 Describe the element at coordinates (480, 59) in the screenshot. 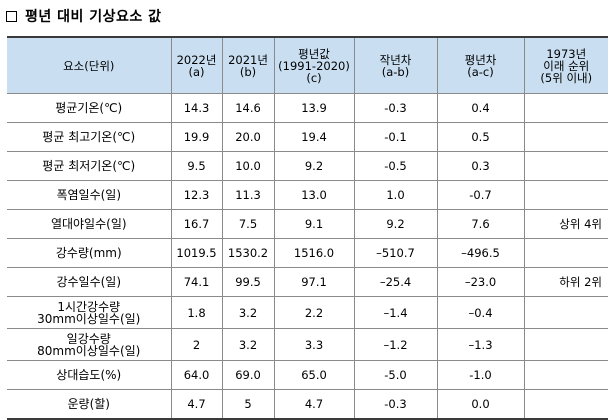

I see `header-line: 평년차` at that location.